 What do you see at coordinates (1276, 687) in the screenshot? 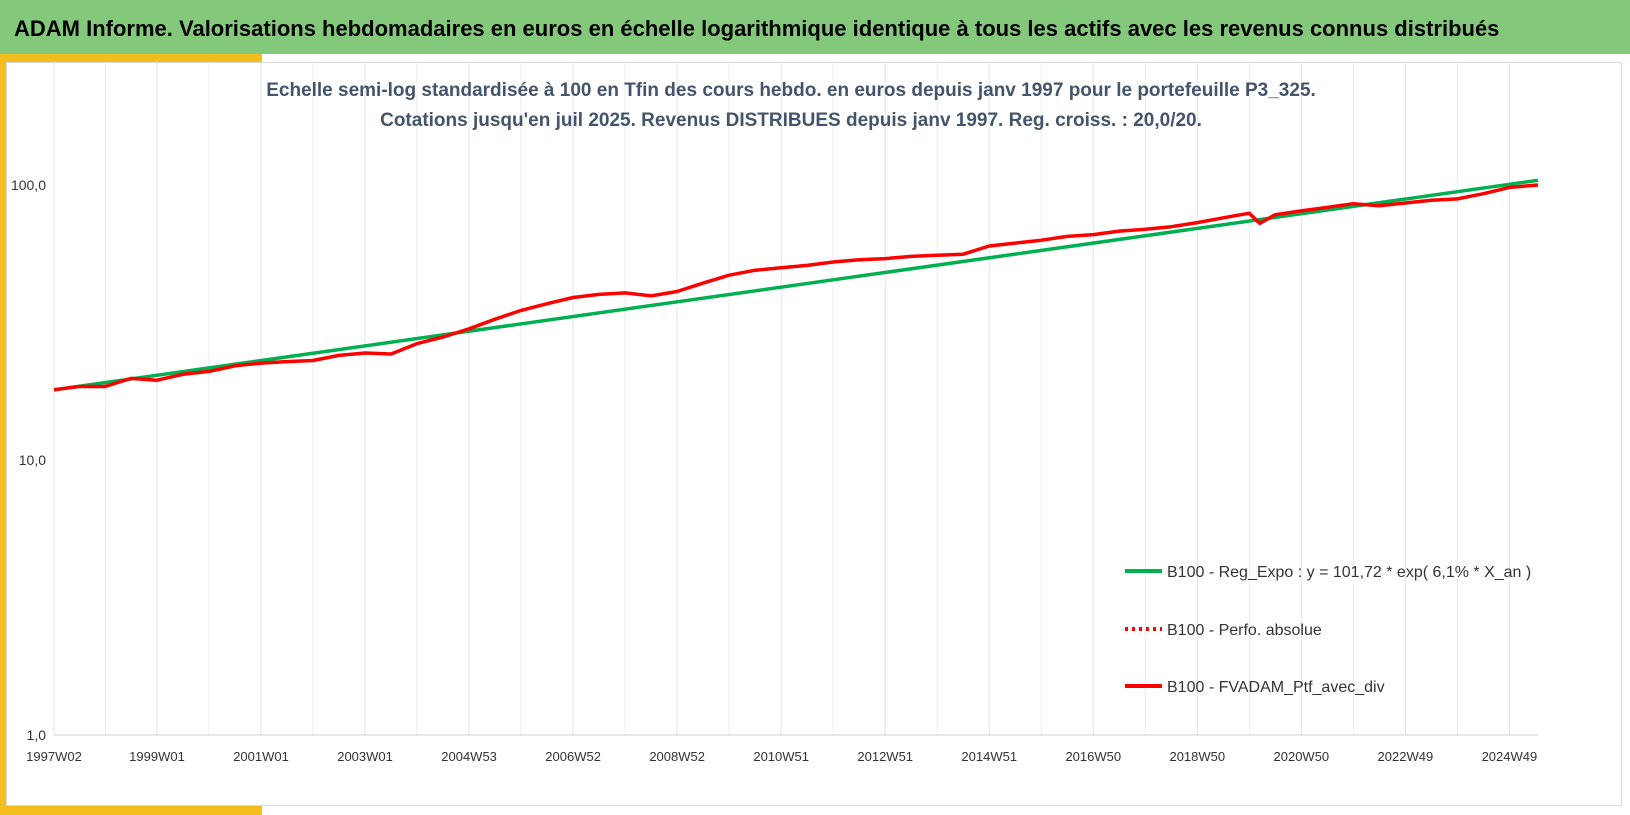
I see `legend-label-portfolio: B100 - FVADAM_Ptf_avec_div` at bounding box center [1276, 687].